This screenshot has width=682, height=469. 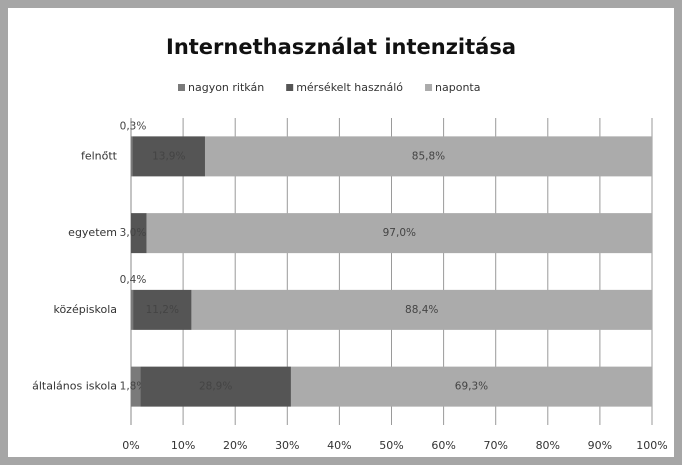 I want to click on y-tick-label: középiskola, so click(x=85, y=309).